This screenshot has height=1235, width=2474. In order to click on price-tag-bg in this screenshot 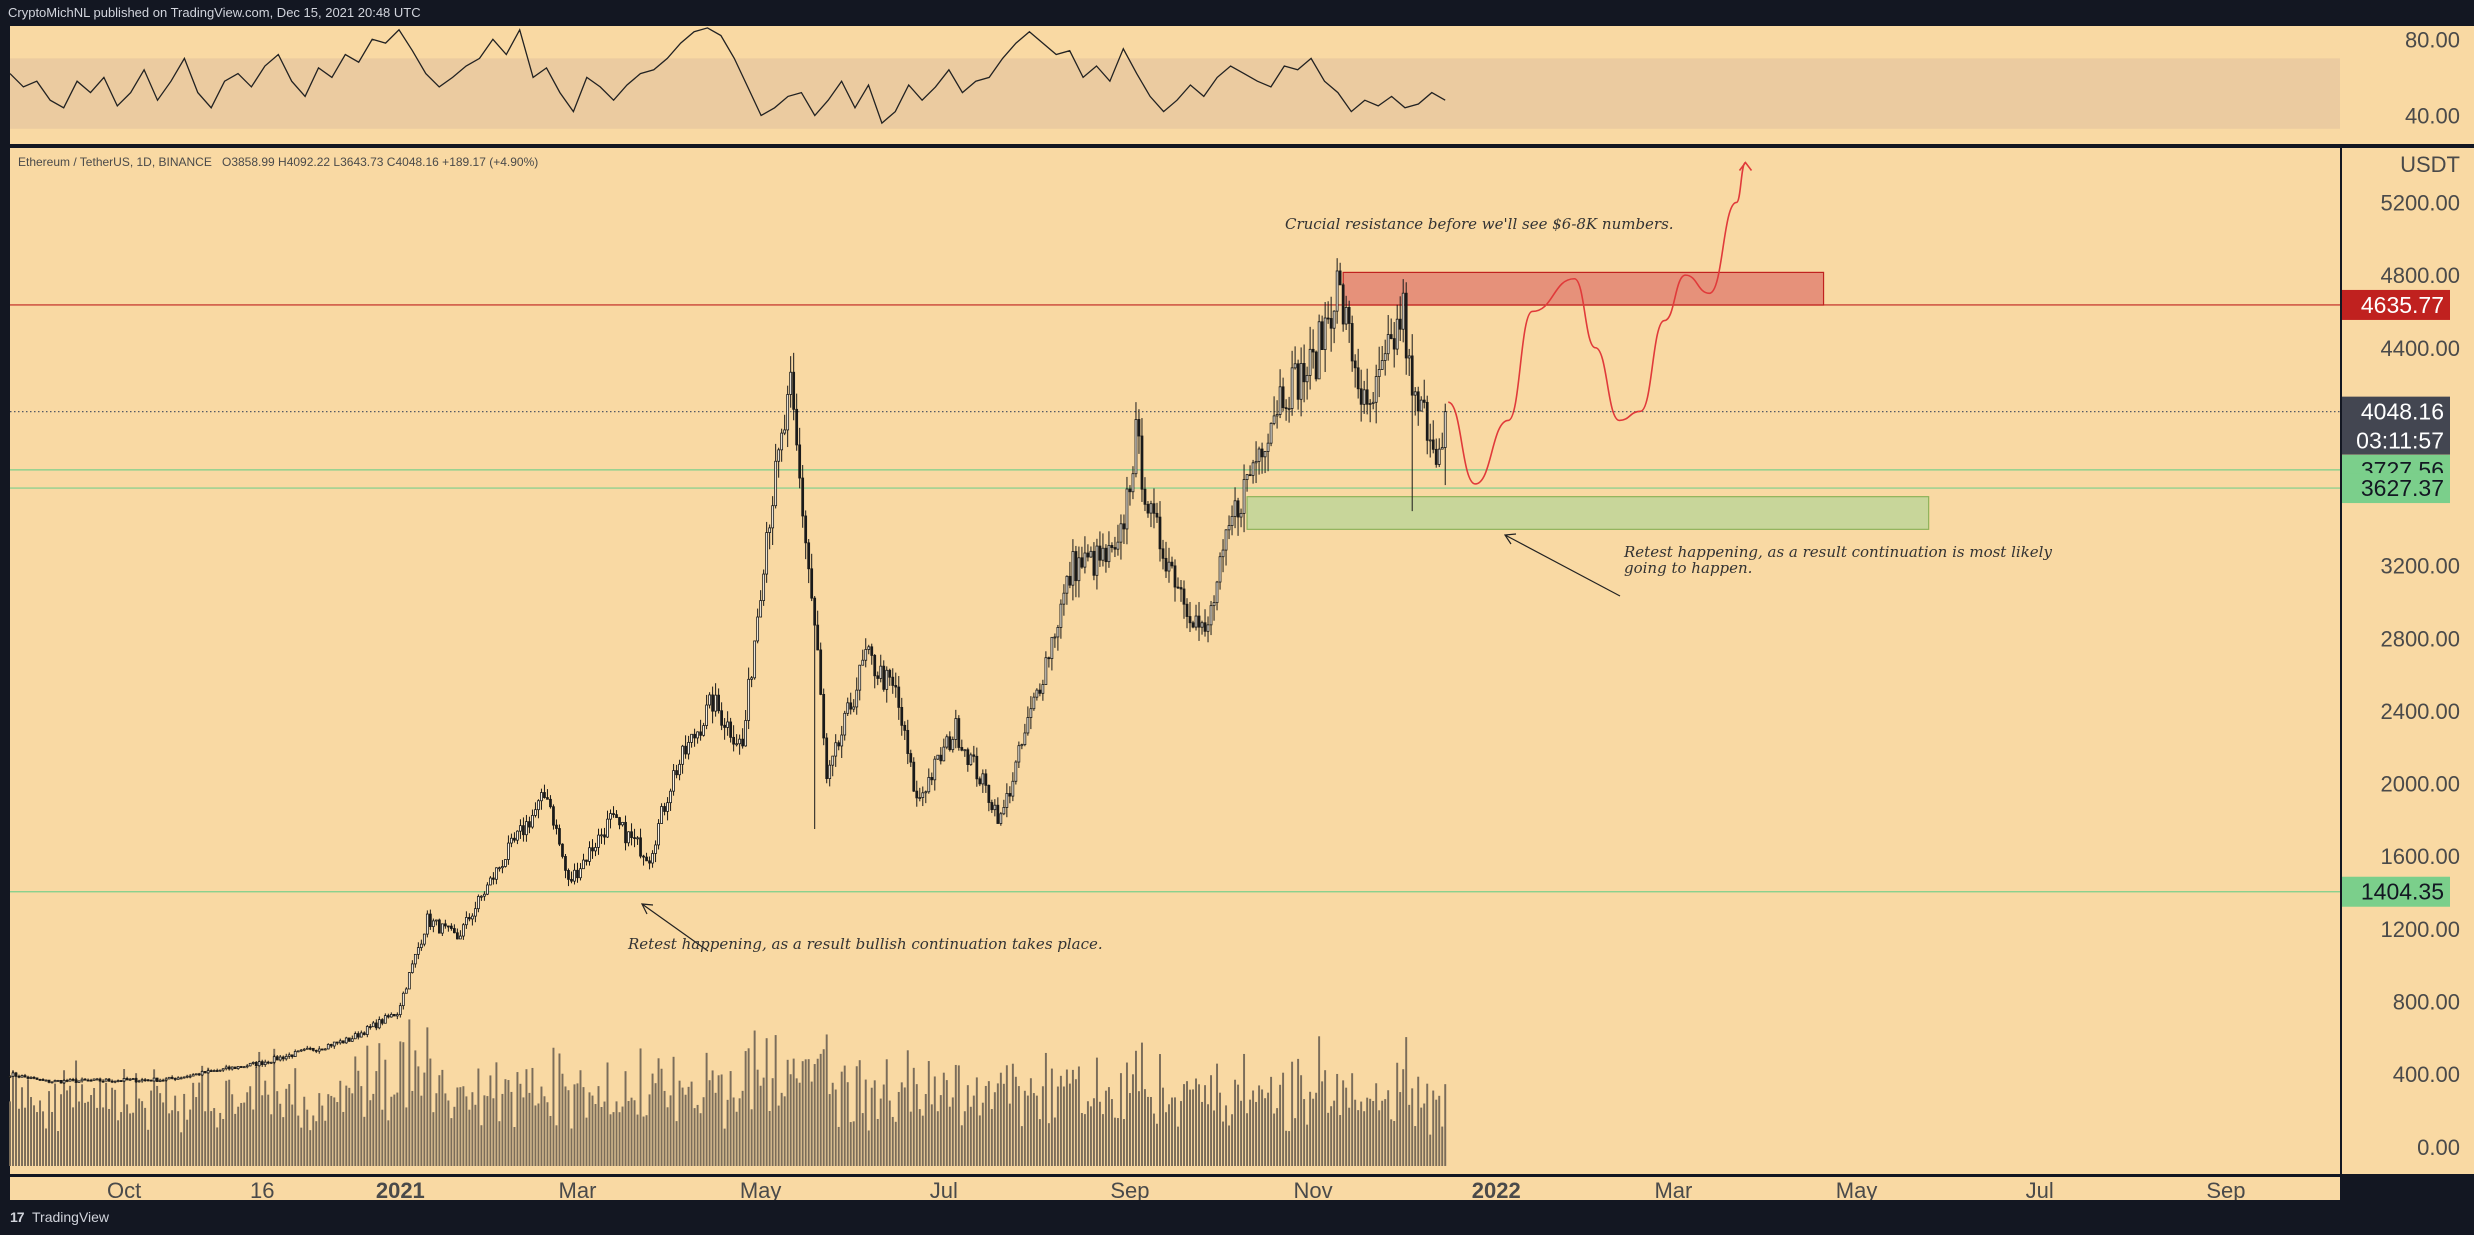, I will do `click(2396, 425)`.